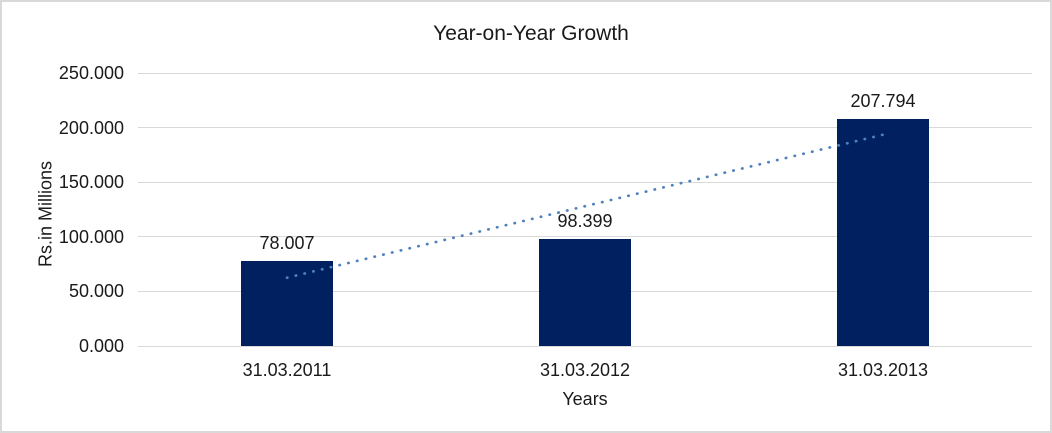 The image size is (1052, 433). Describe the element at coordinates (883, 101) in the screenshot. I see `bar-value-label: 207.794` at that location.